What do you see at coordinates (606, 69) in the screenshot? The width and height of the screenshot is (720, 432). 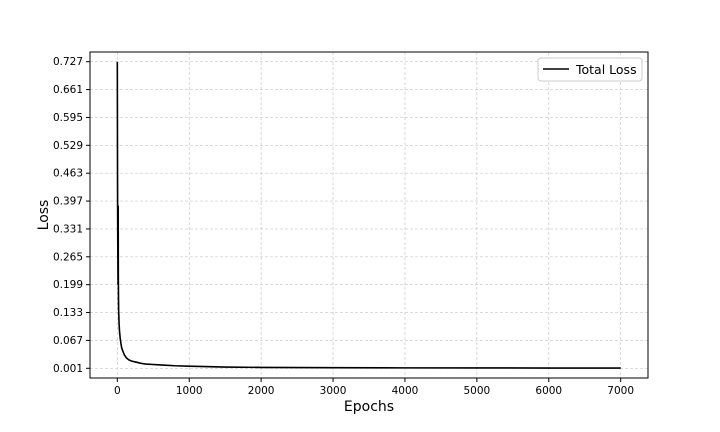 I see `legend-label: Total Loss` at bounding box center [606, 69].